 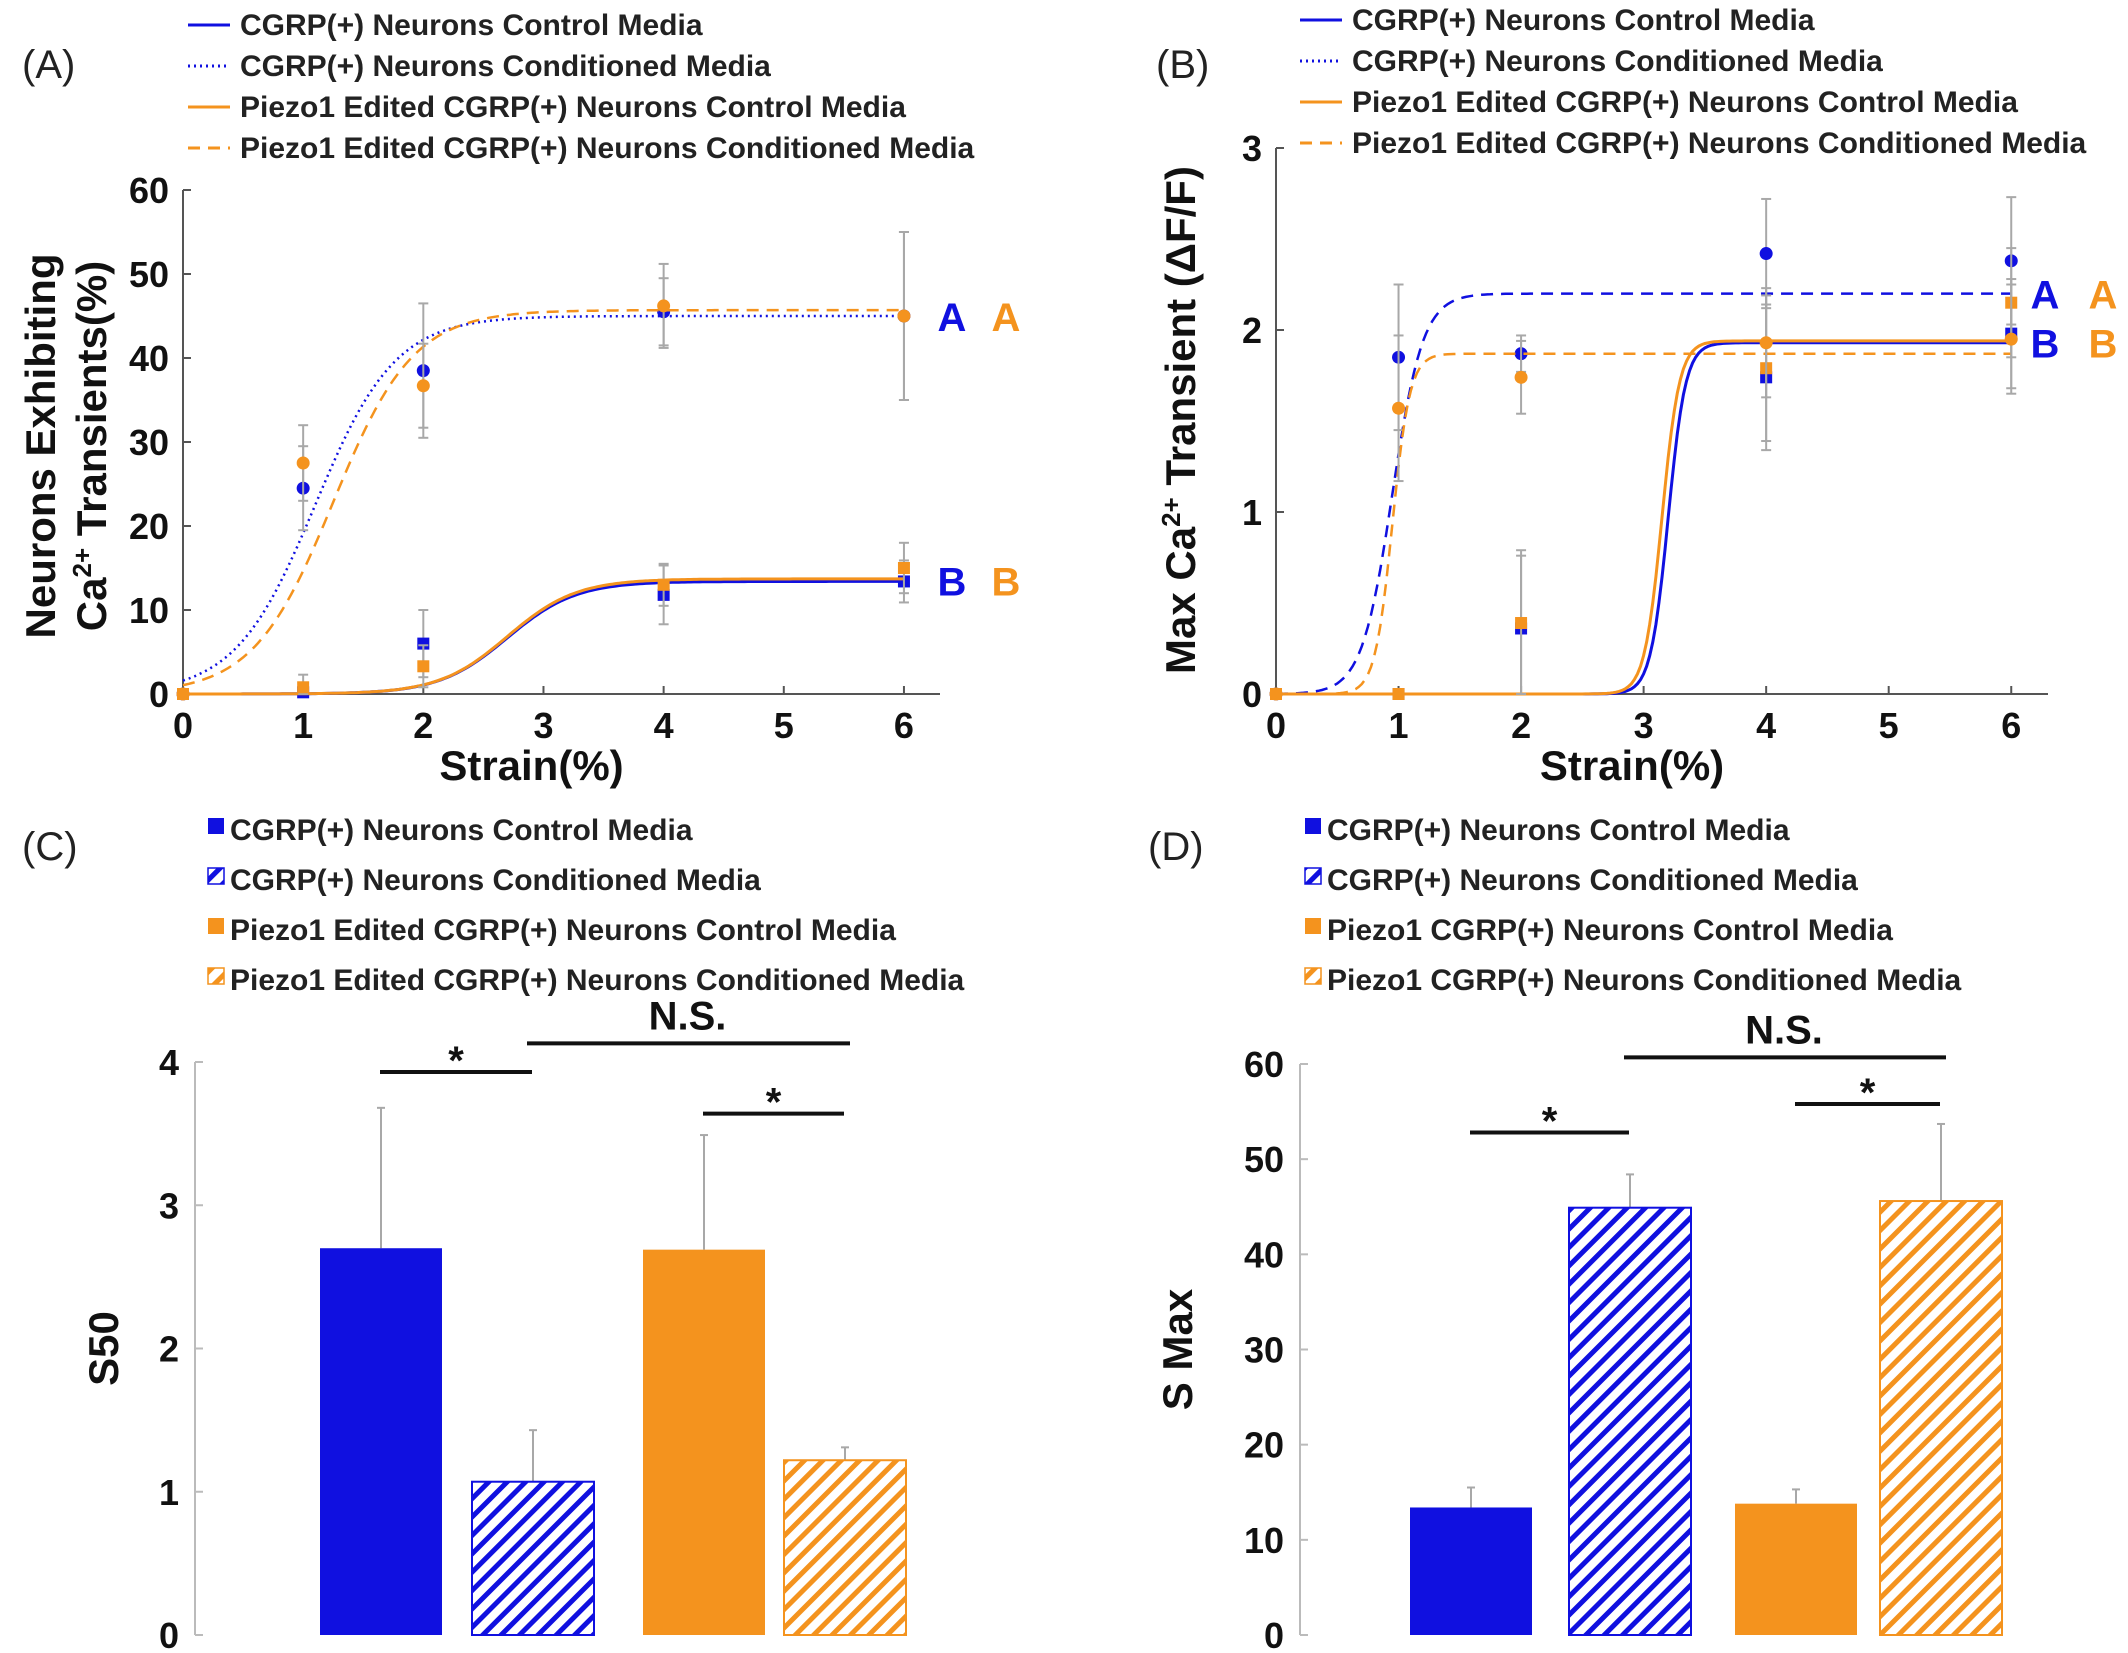 I want to click on panel-label: (C), so click(x=50, y=847).